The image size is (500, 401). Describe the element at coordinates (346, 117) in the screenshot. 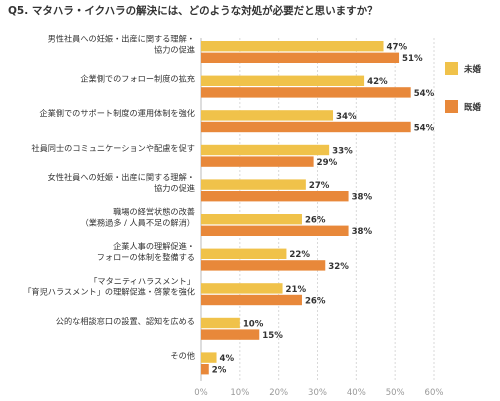

I see `data-label: 34%` at that location.